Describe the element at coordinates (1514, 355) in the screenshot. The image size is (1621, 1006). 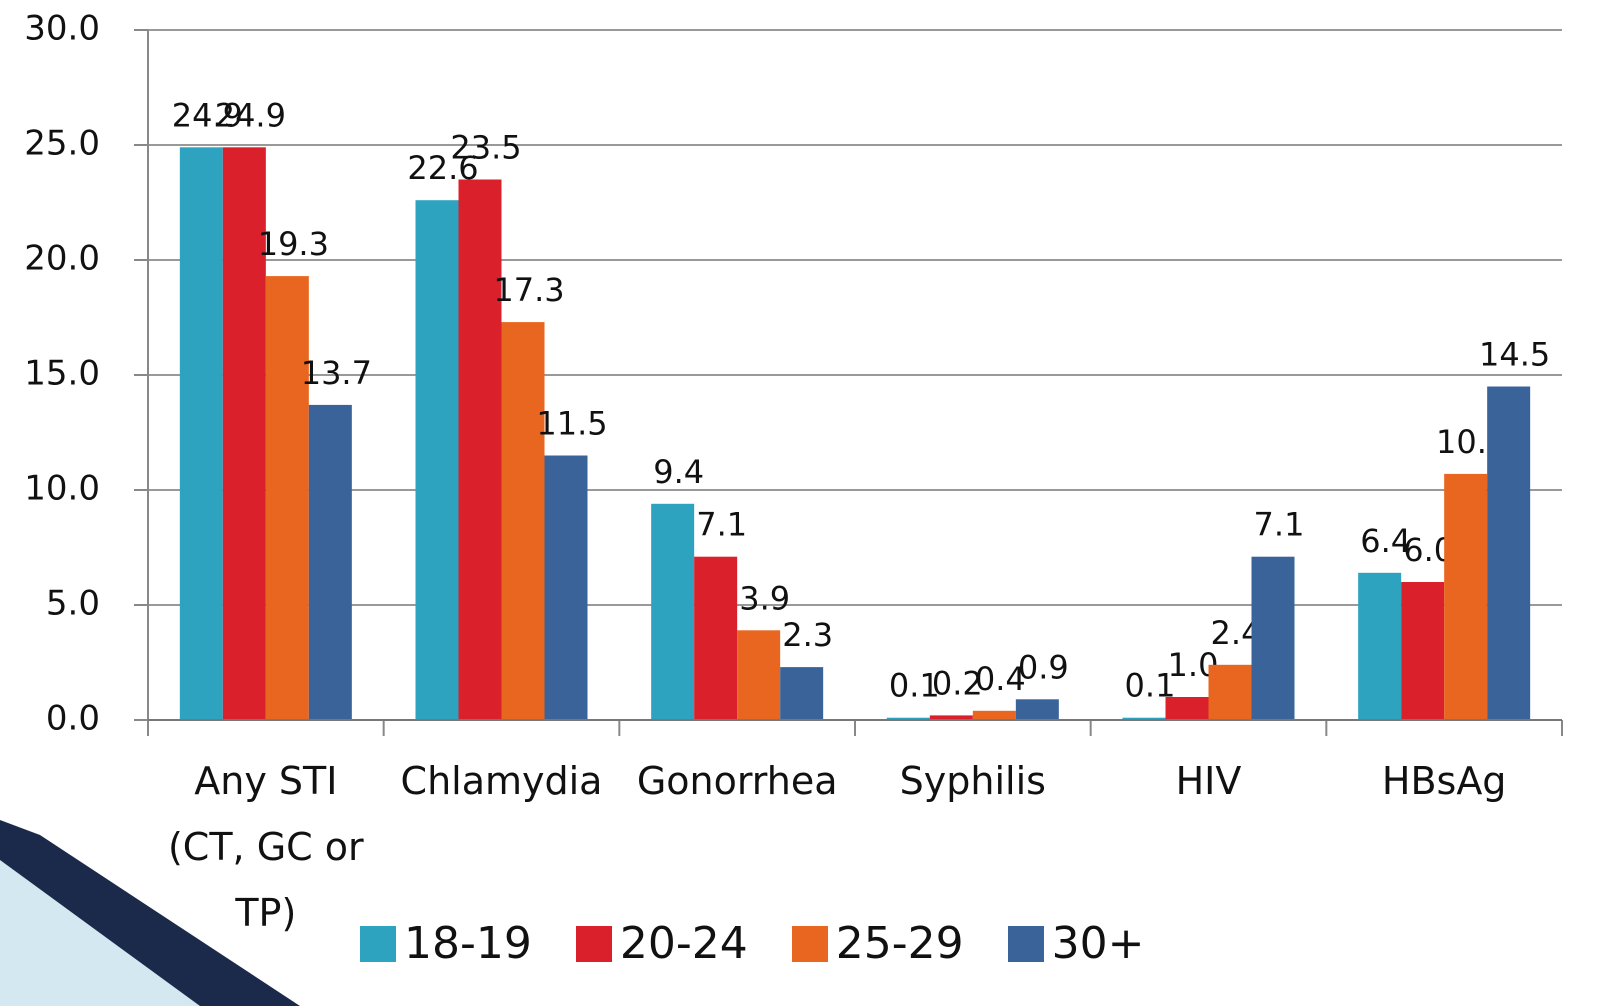
I see `data-label: 14.5` at that location.